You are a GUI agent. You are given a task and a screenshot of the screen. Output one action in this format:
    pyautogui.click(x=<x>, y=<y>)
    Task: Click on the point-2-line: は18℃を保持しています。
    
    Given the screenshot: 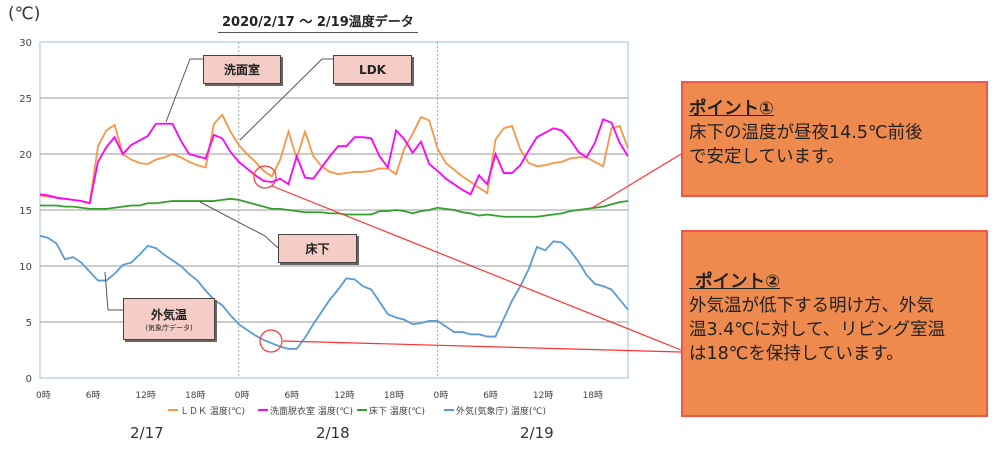 What is the action you would take?
    pyautogui.click(x=796, y=354)
    